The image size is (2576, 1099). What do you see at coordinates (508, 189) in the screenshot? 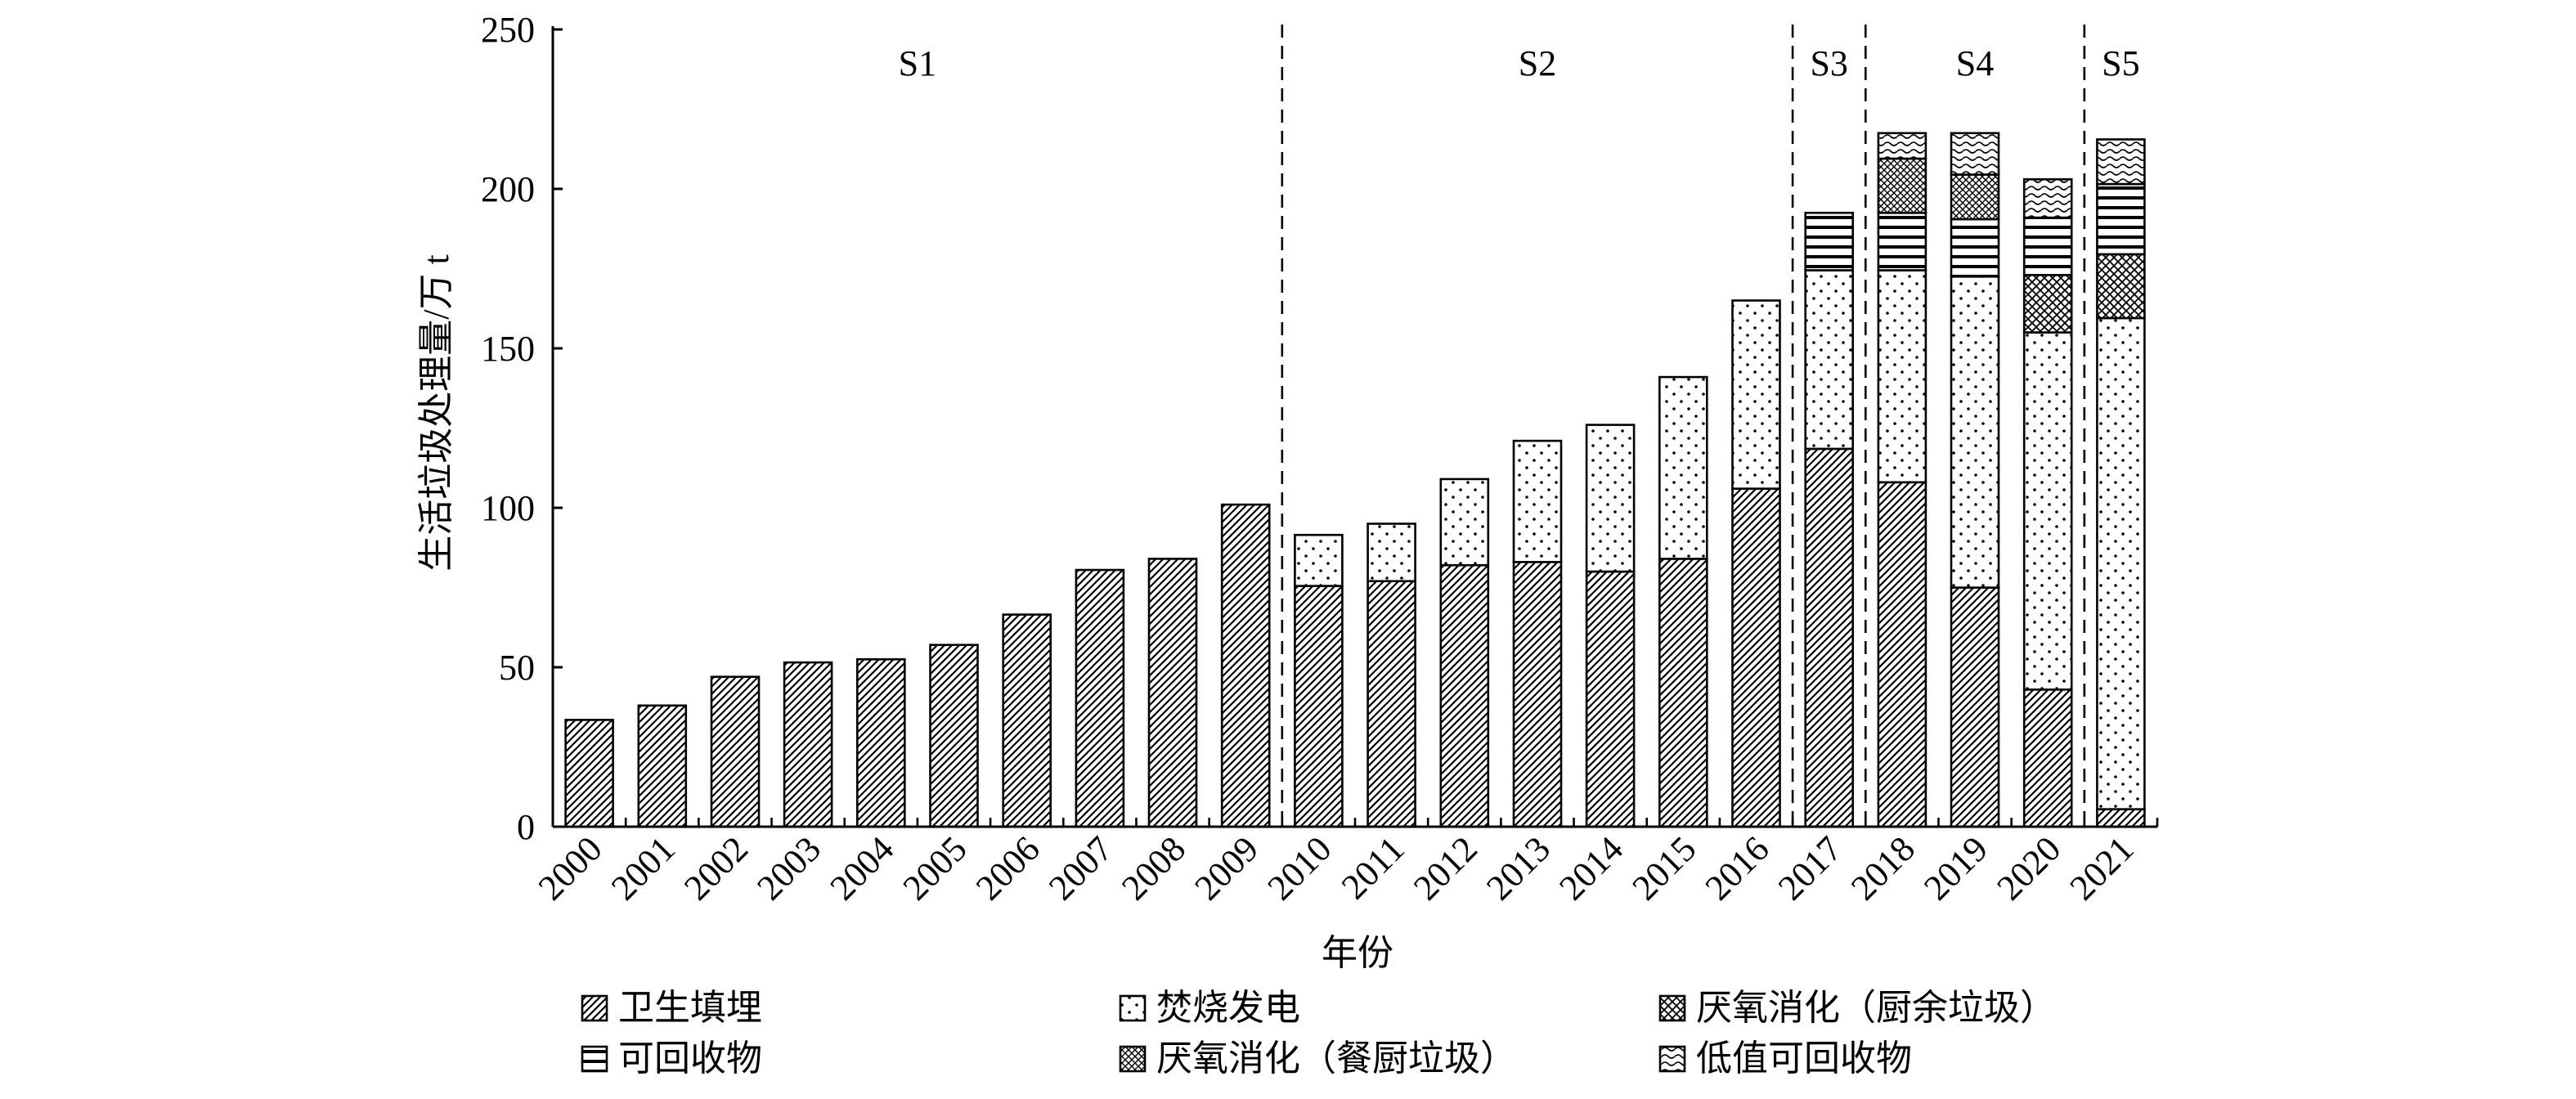
I see `y-tick-label: 200` at bounding box center [508, 189].